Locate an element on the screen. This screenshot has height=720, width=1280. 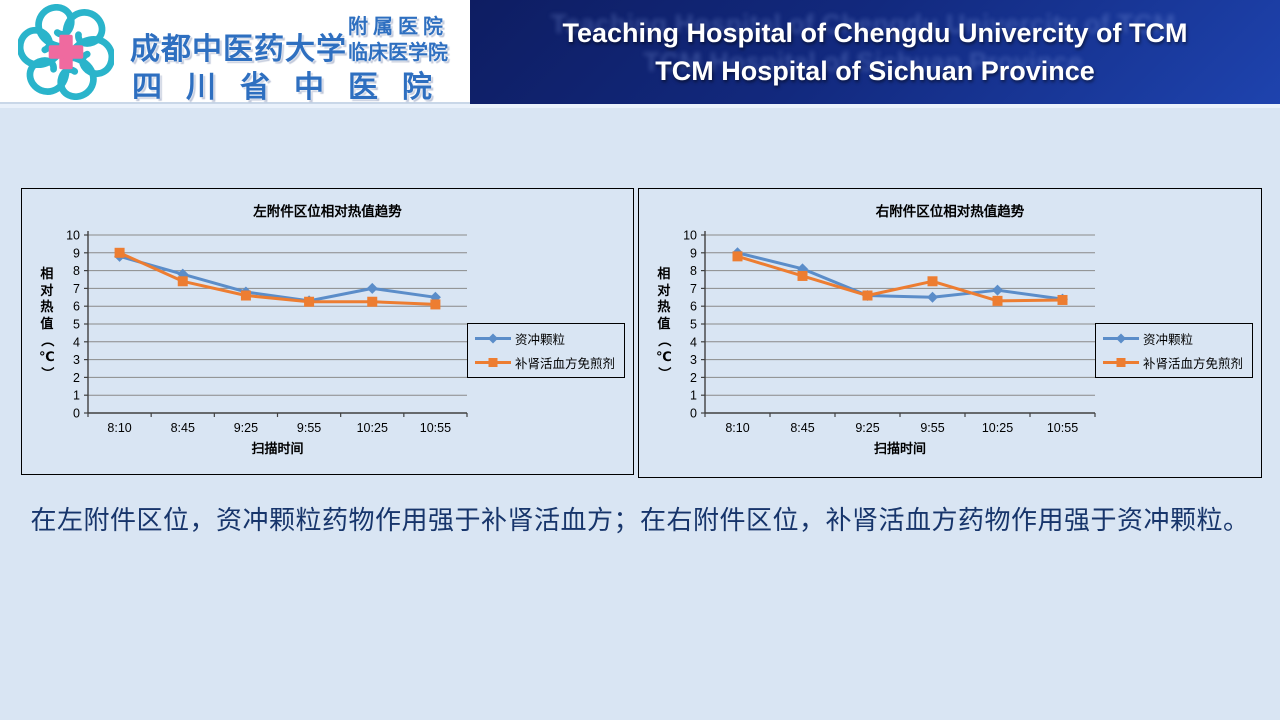
org-bottom-name: 四川省中医院 is located at coordinates (294, 87).